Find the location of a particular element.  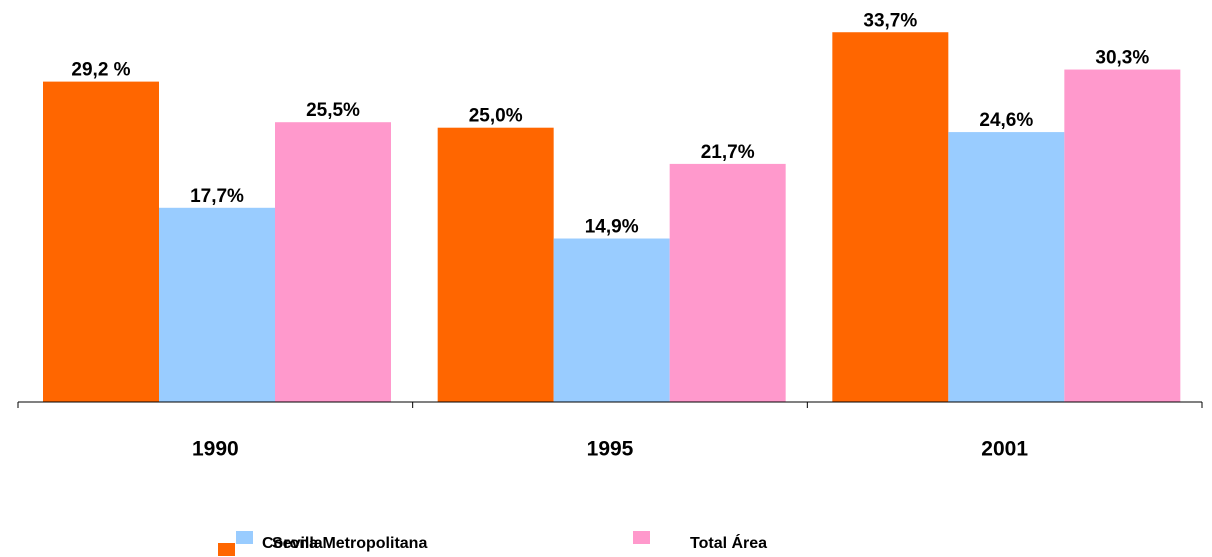

data-label: 21,7% is located at coordinates (728, 152).